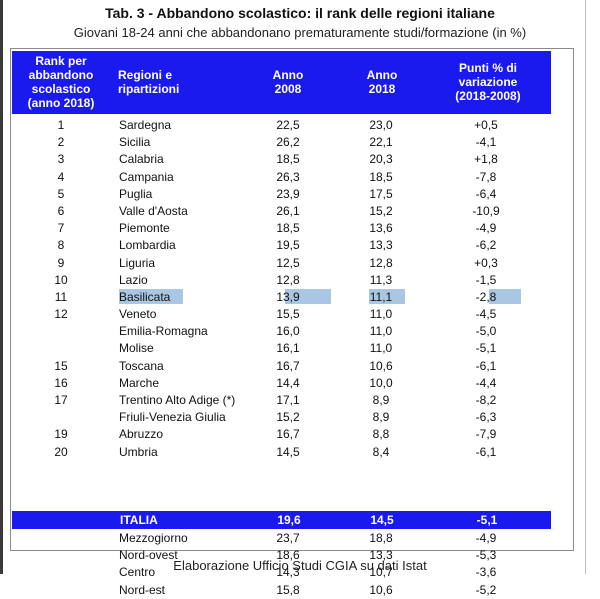 This screenshot has height=599, width=600. I want to click on table-row: 8 Lombardia 19,5 13,3 -6,2, so click(292, 245).